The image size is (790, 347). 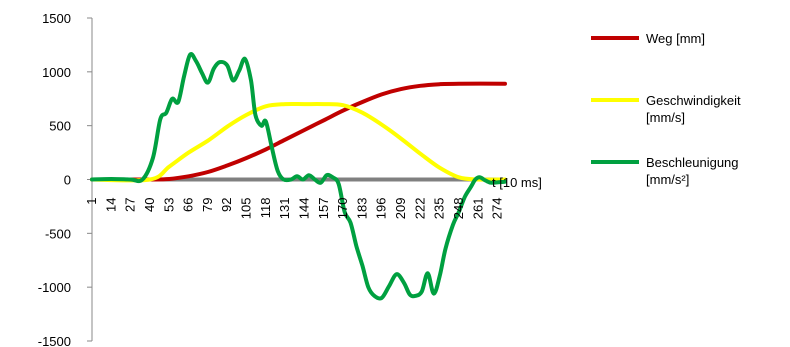 I want to click on legend-item: Weg [mm], so click(x=648, y=38).